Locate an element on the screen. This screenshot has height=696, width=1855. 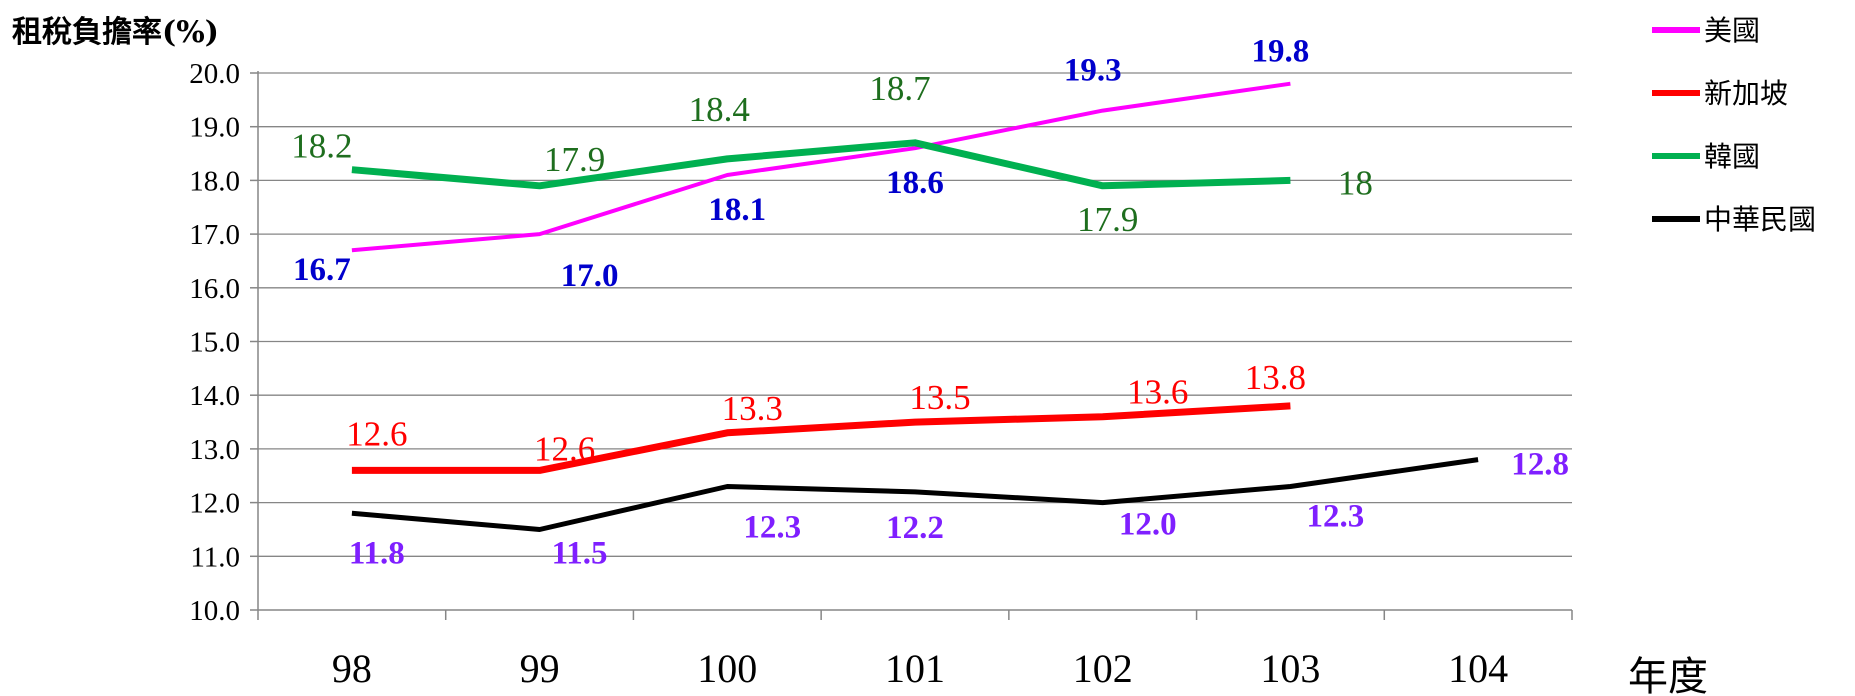
y-tick-label: 19.0 is located at coordinates (214, 128).